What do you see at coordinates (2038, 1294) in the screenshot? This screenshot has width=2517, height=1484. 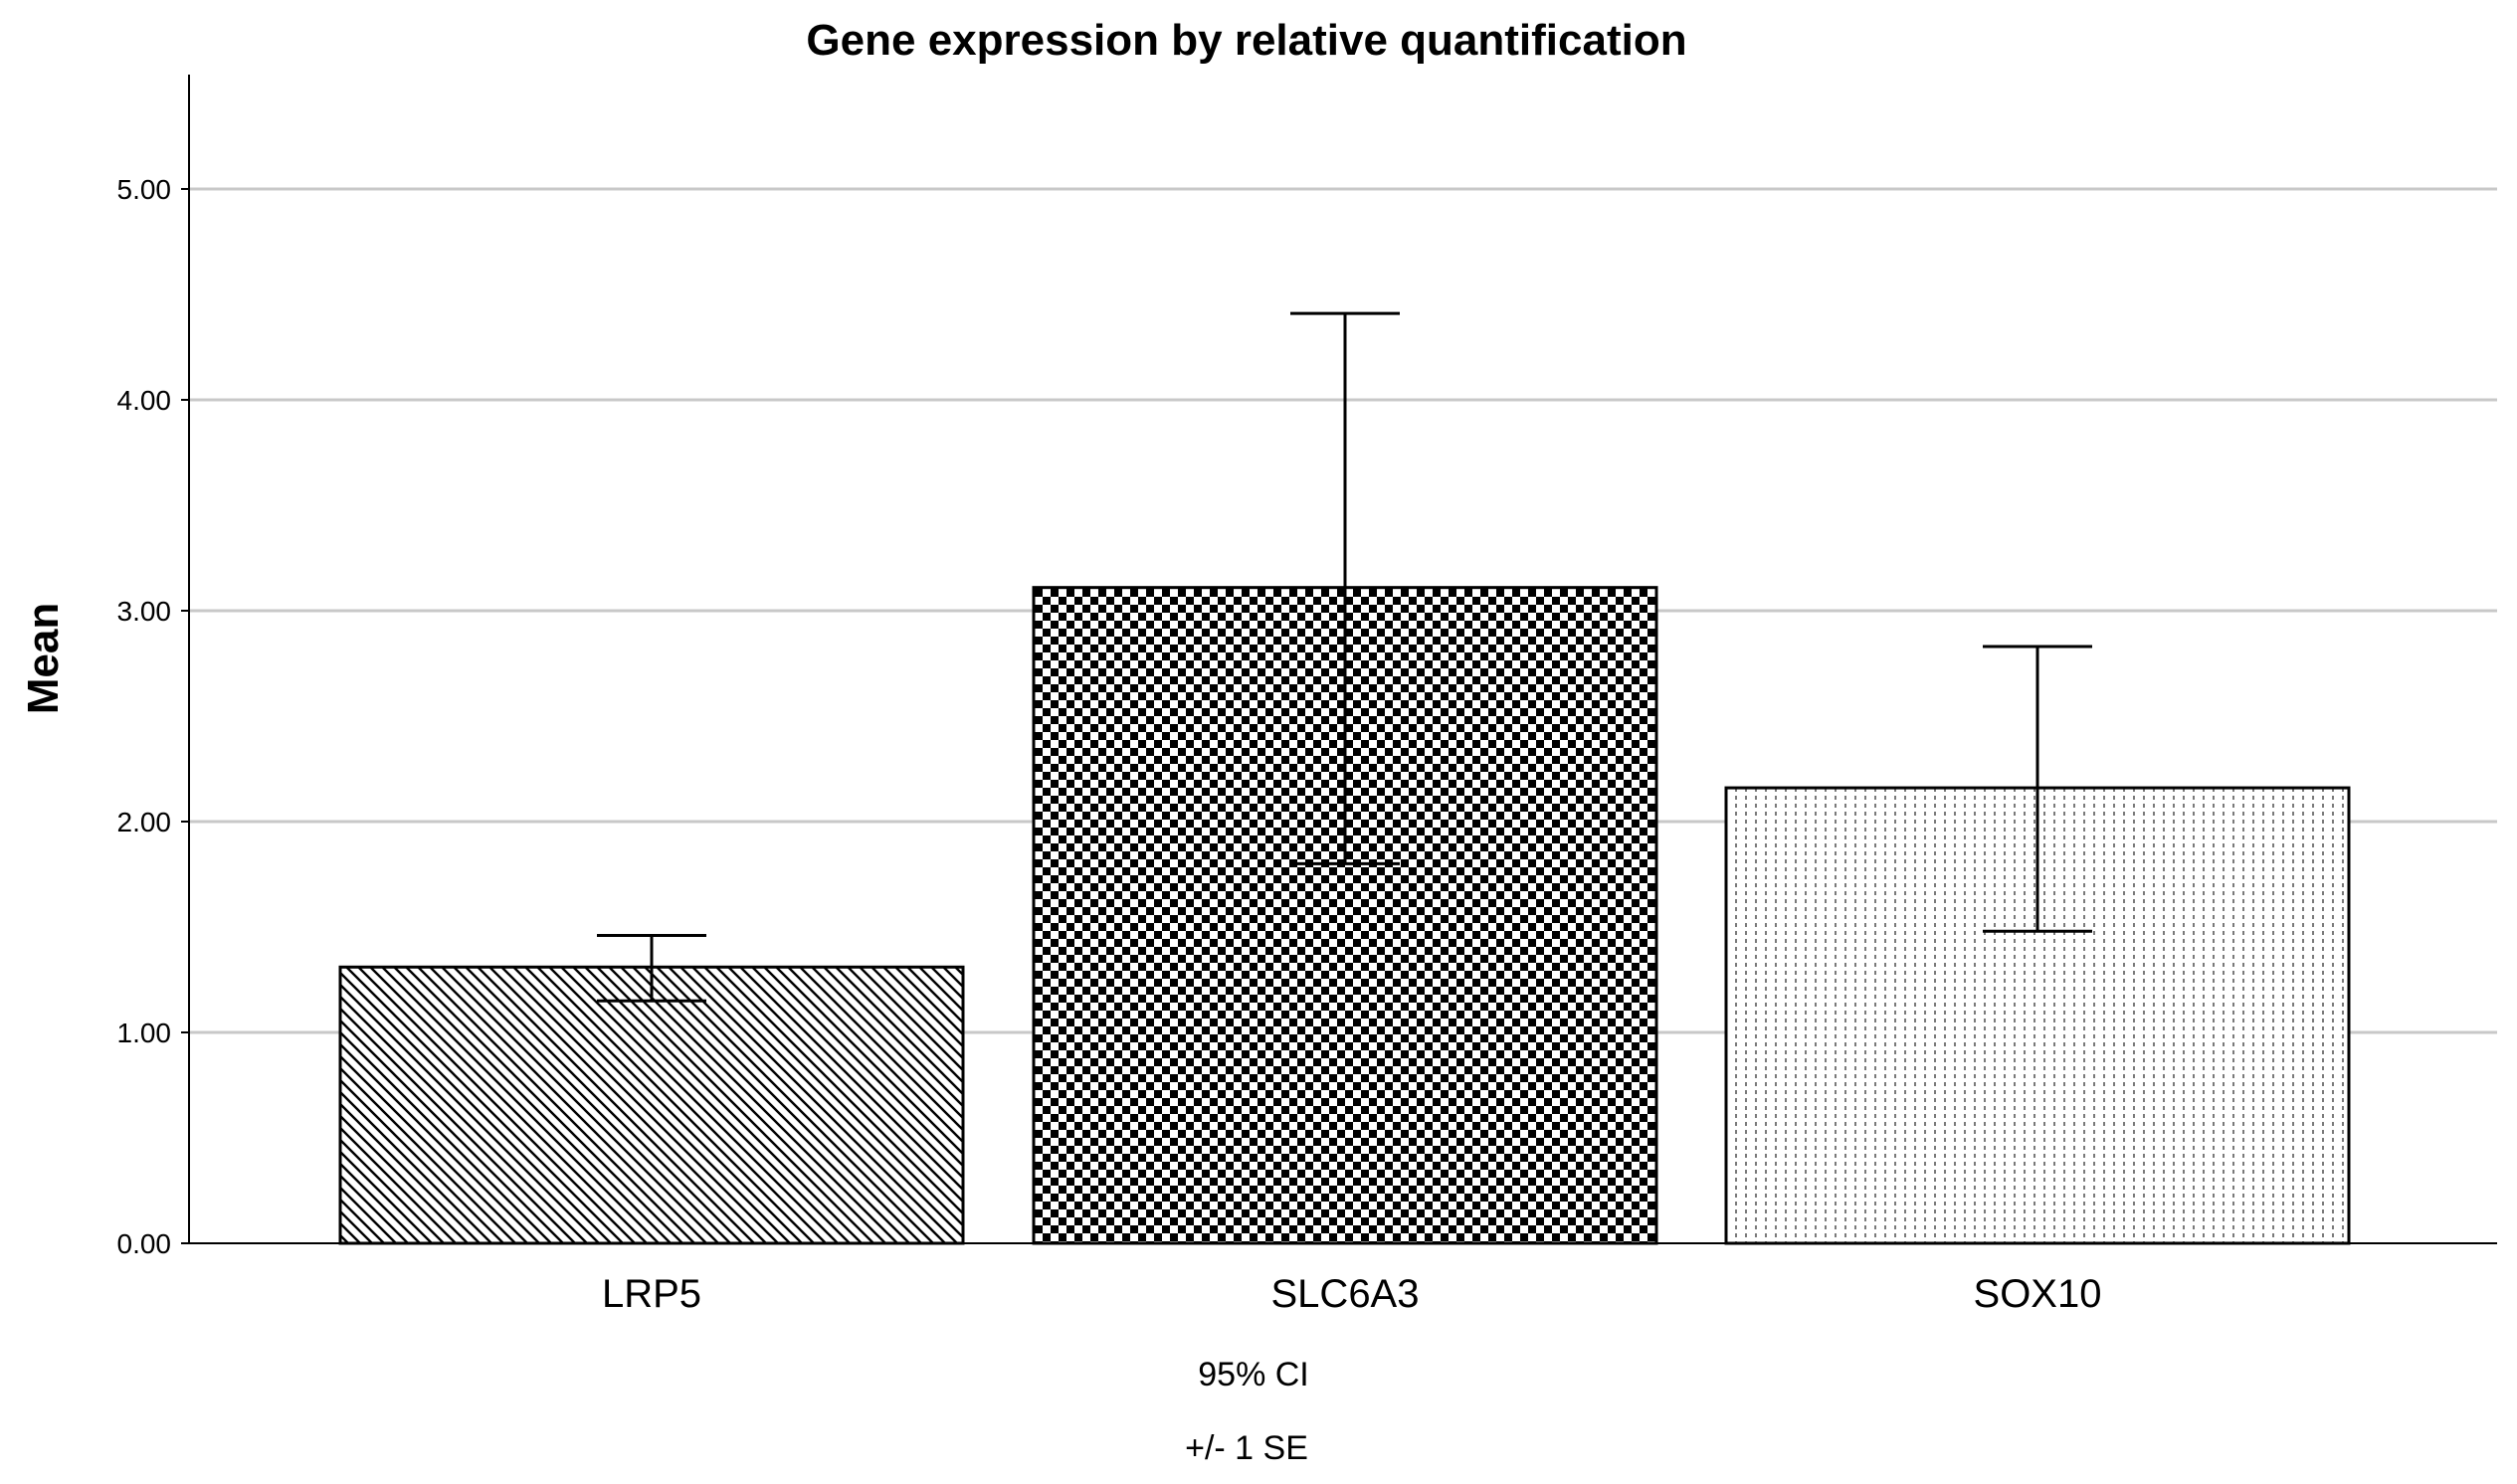 I see `x-category-label-sox10: SOX10` at bounding box center [2038, 1294].